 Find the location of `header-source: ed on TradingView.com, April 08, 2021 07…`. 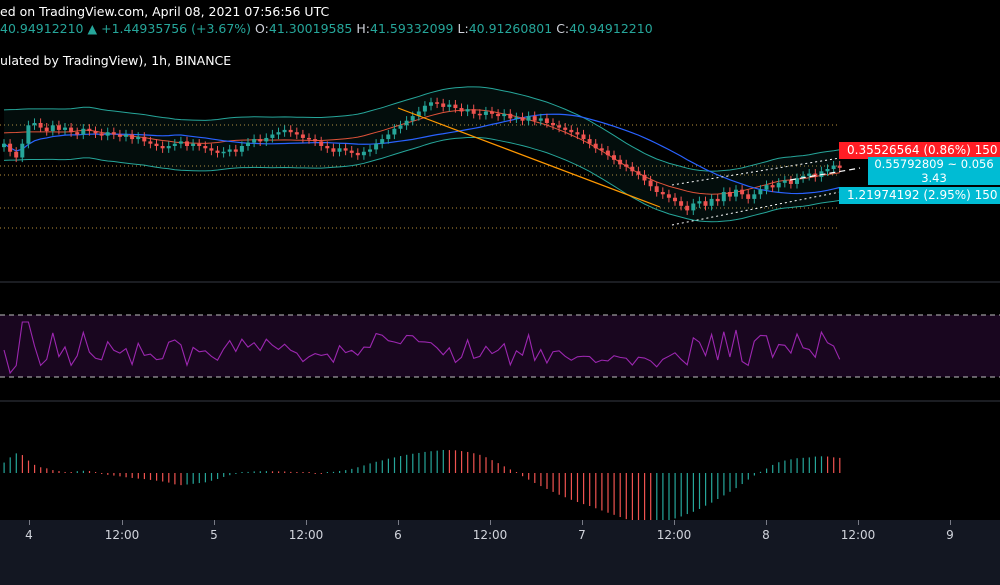

header-source: ed on TradingView.com, April 08, 2021 07… is located at coordinates (165, 11).